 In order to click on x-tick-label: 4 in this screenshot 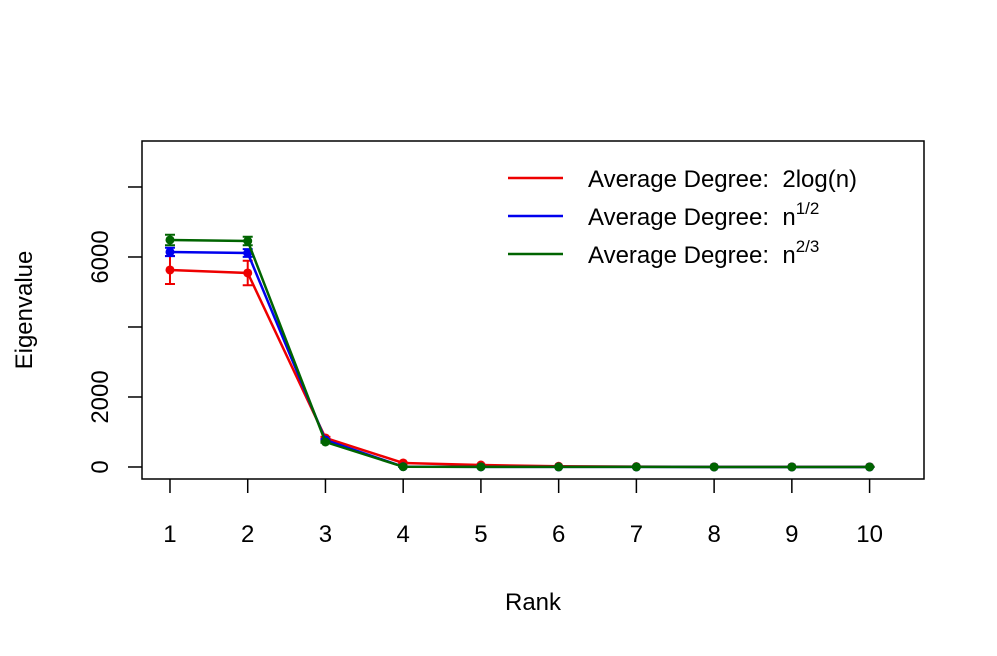, I will do `click(403, 534)`.